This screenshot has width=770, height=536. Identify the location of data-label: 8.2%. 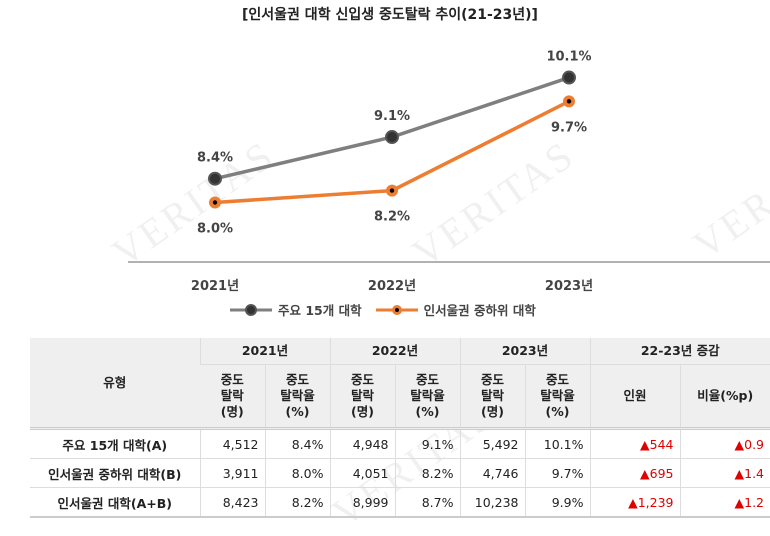
(392, 217).